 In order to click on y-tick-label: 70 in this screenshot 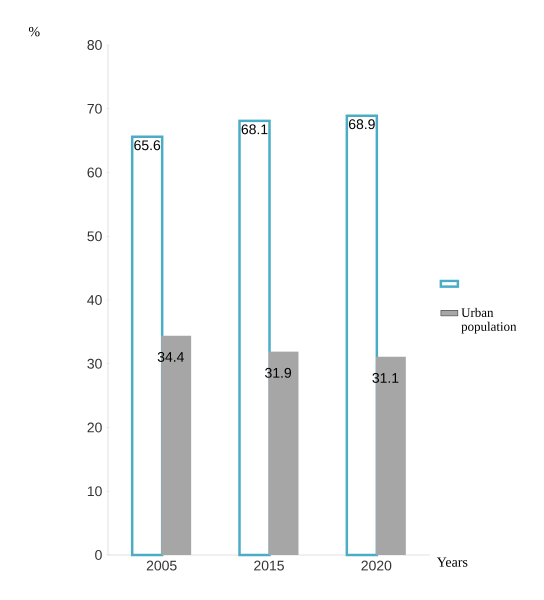, I will do `click(95, 109)`.